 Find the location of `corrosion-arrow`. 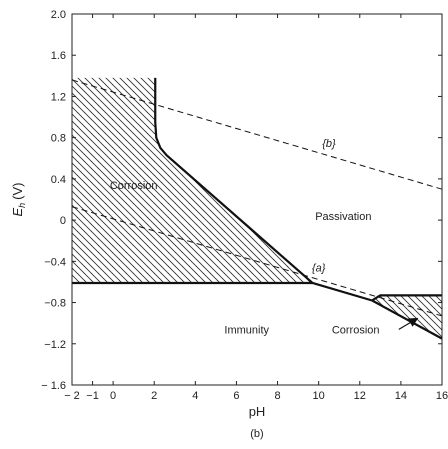

corrosion-arrow is located at coordinates (408, 323).